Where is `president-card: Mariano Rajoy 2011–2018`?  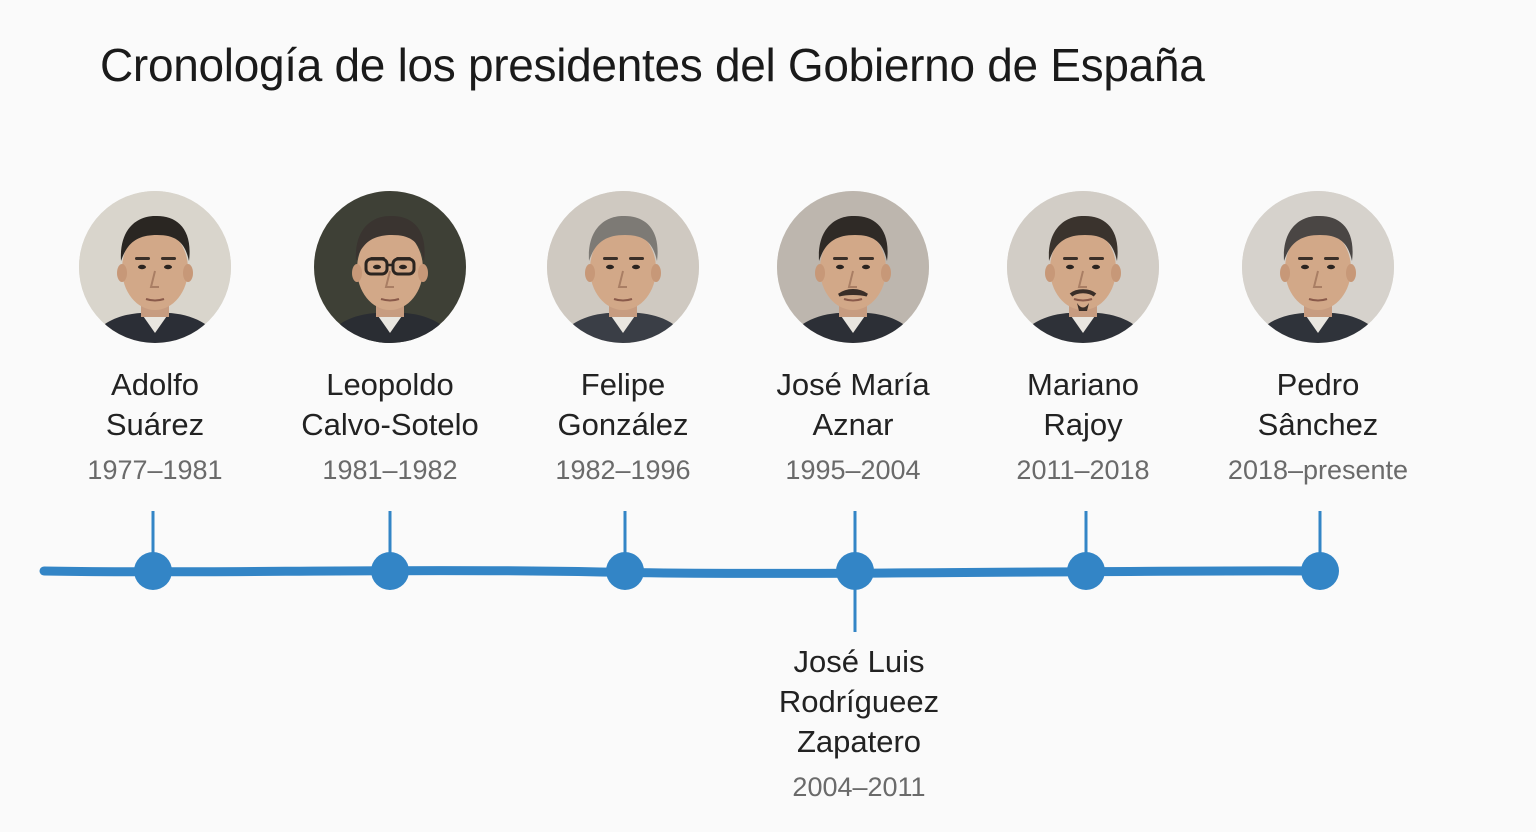
president-card: Mariano Rajoy 2011–2018 is located at coordinates (1083, 339).